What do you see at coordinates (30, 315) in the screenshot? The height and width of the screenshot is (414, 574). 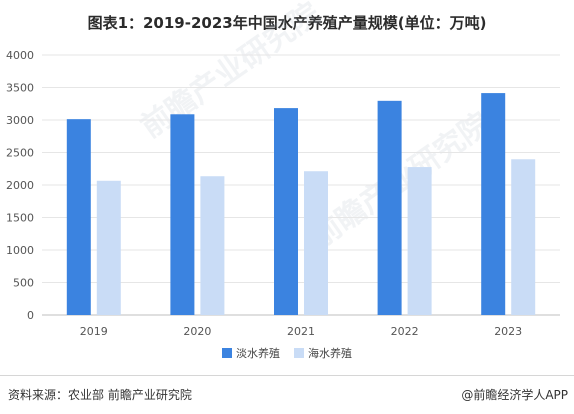 I see `y-tick-label: 0` at bounding box center [30, 315].